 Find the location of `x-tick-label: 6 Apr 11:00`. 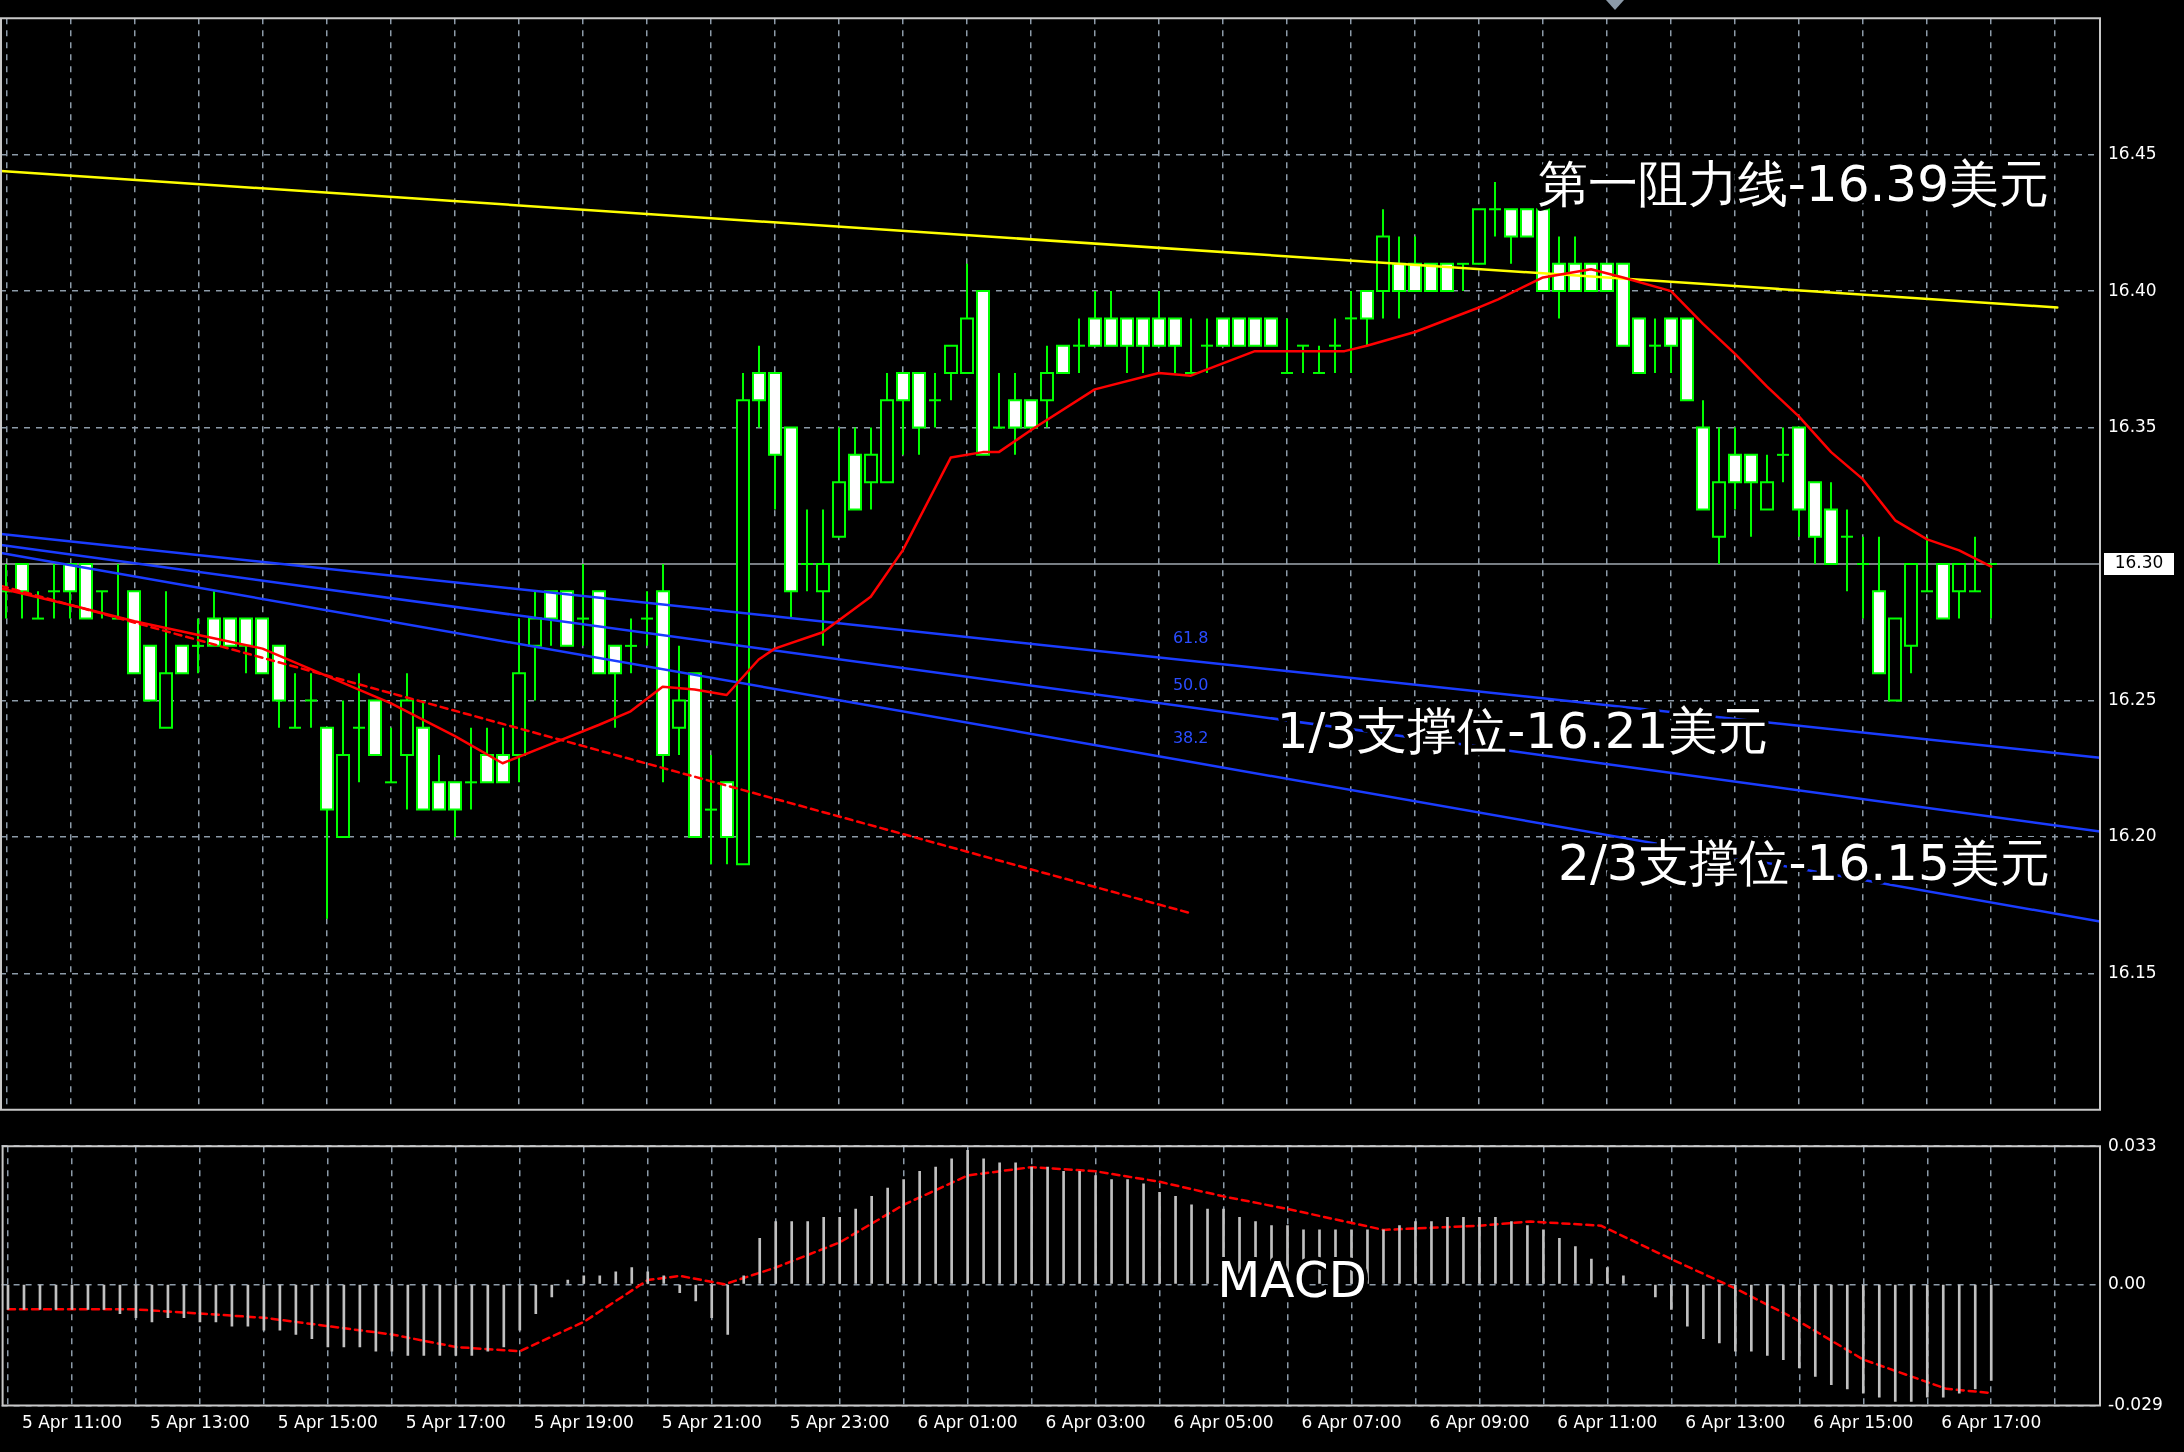

x-tick-label: 6 Apr 11:00 is located at coordinates (1607, 1422).